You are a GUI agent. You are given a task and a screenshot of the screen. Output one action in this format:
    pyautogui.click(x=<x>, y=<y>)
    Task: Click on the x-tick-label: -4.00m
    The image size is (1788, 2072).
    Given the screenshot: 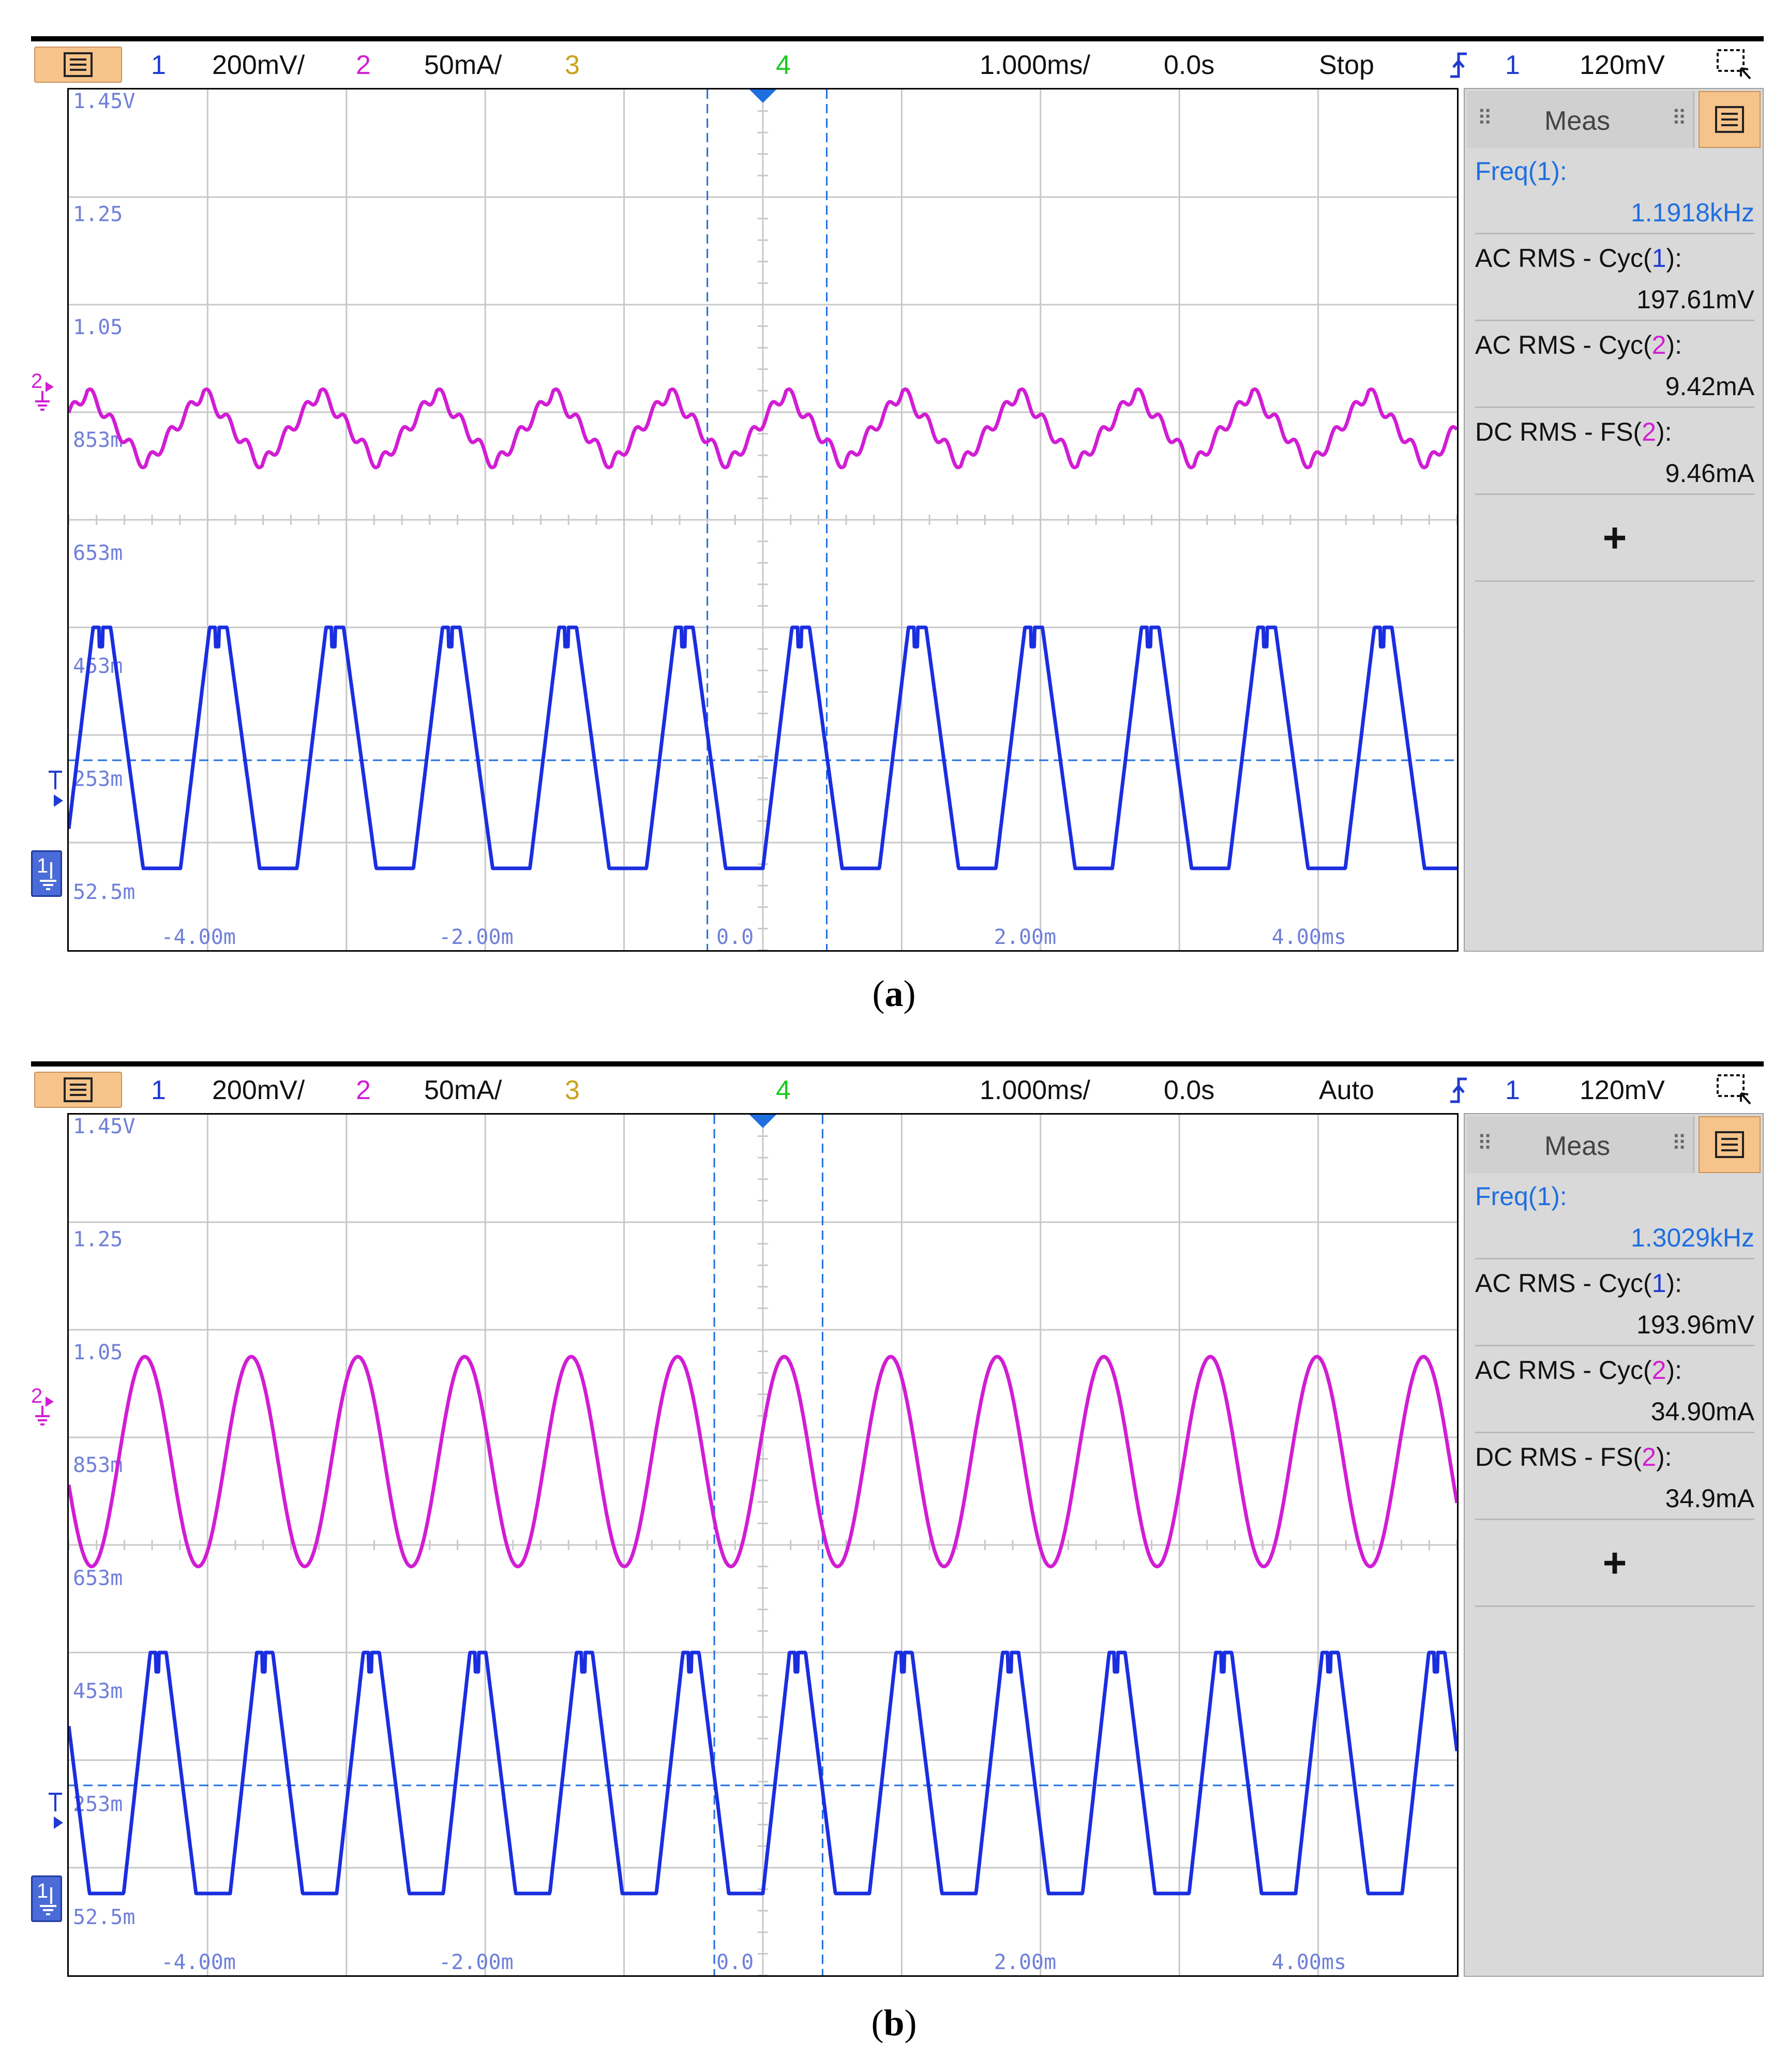 What is the action you would take?
    pyautogui.click(x=198, y=1962)
    